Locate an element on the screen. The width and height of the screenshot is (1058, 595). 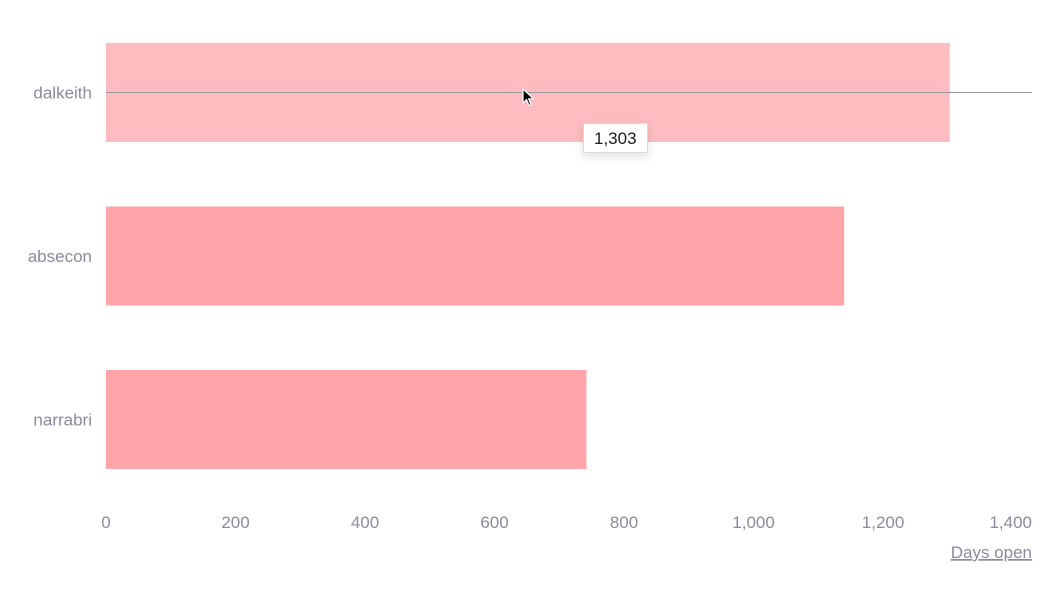
x-tick-label: 400 is located at coordinates (365, 522).